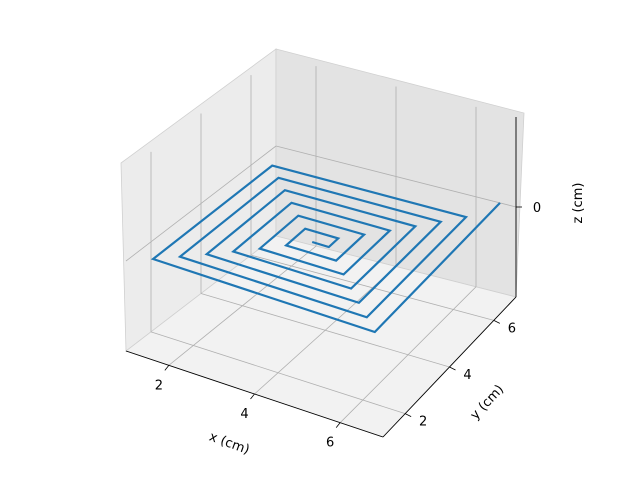 The height and width of the screenshot is (485, 640). Describe the element at coordinates (159, 385) in the screenshot. I see `x-tick-label: 2` at that location.